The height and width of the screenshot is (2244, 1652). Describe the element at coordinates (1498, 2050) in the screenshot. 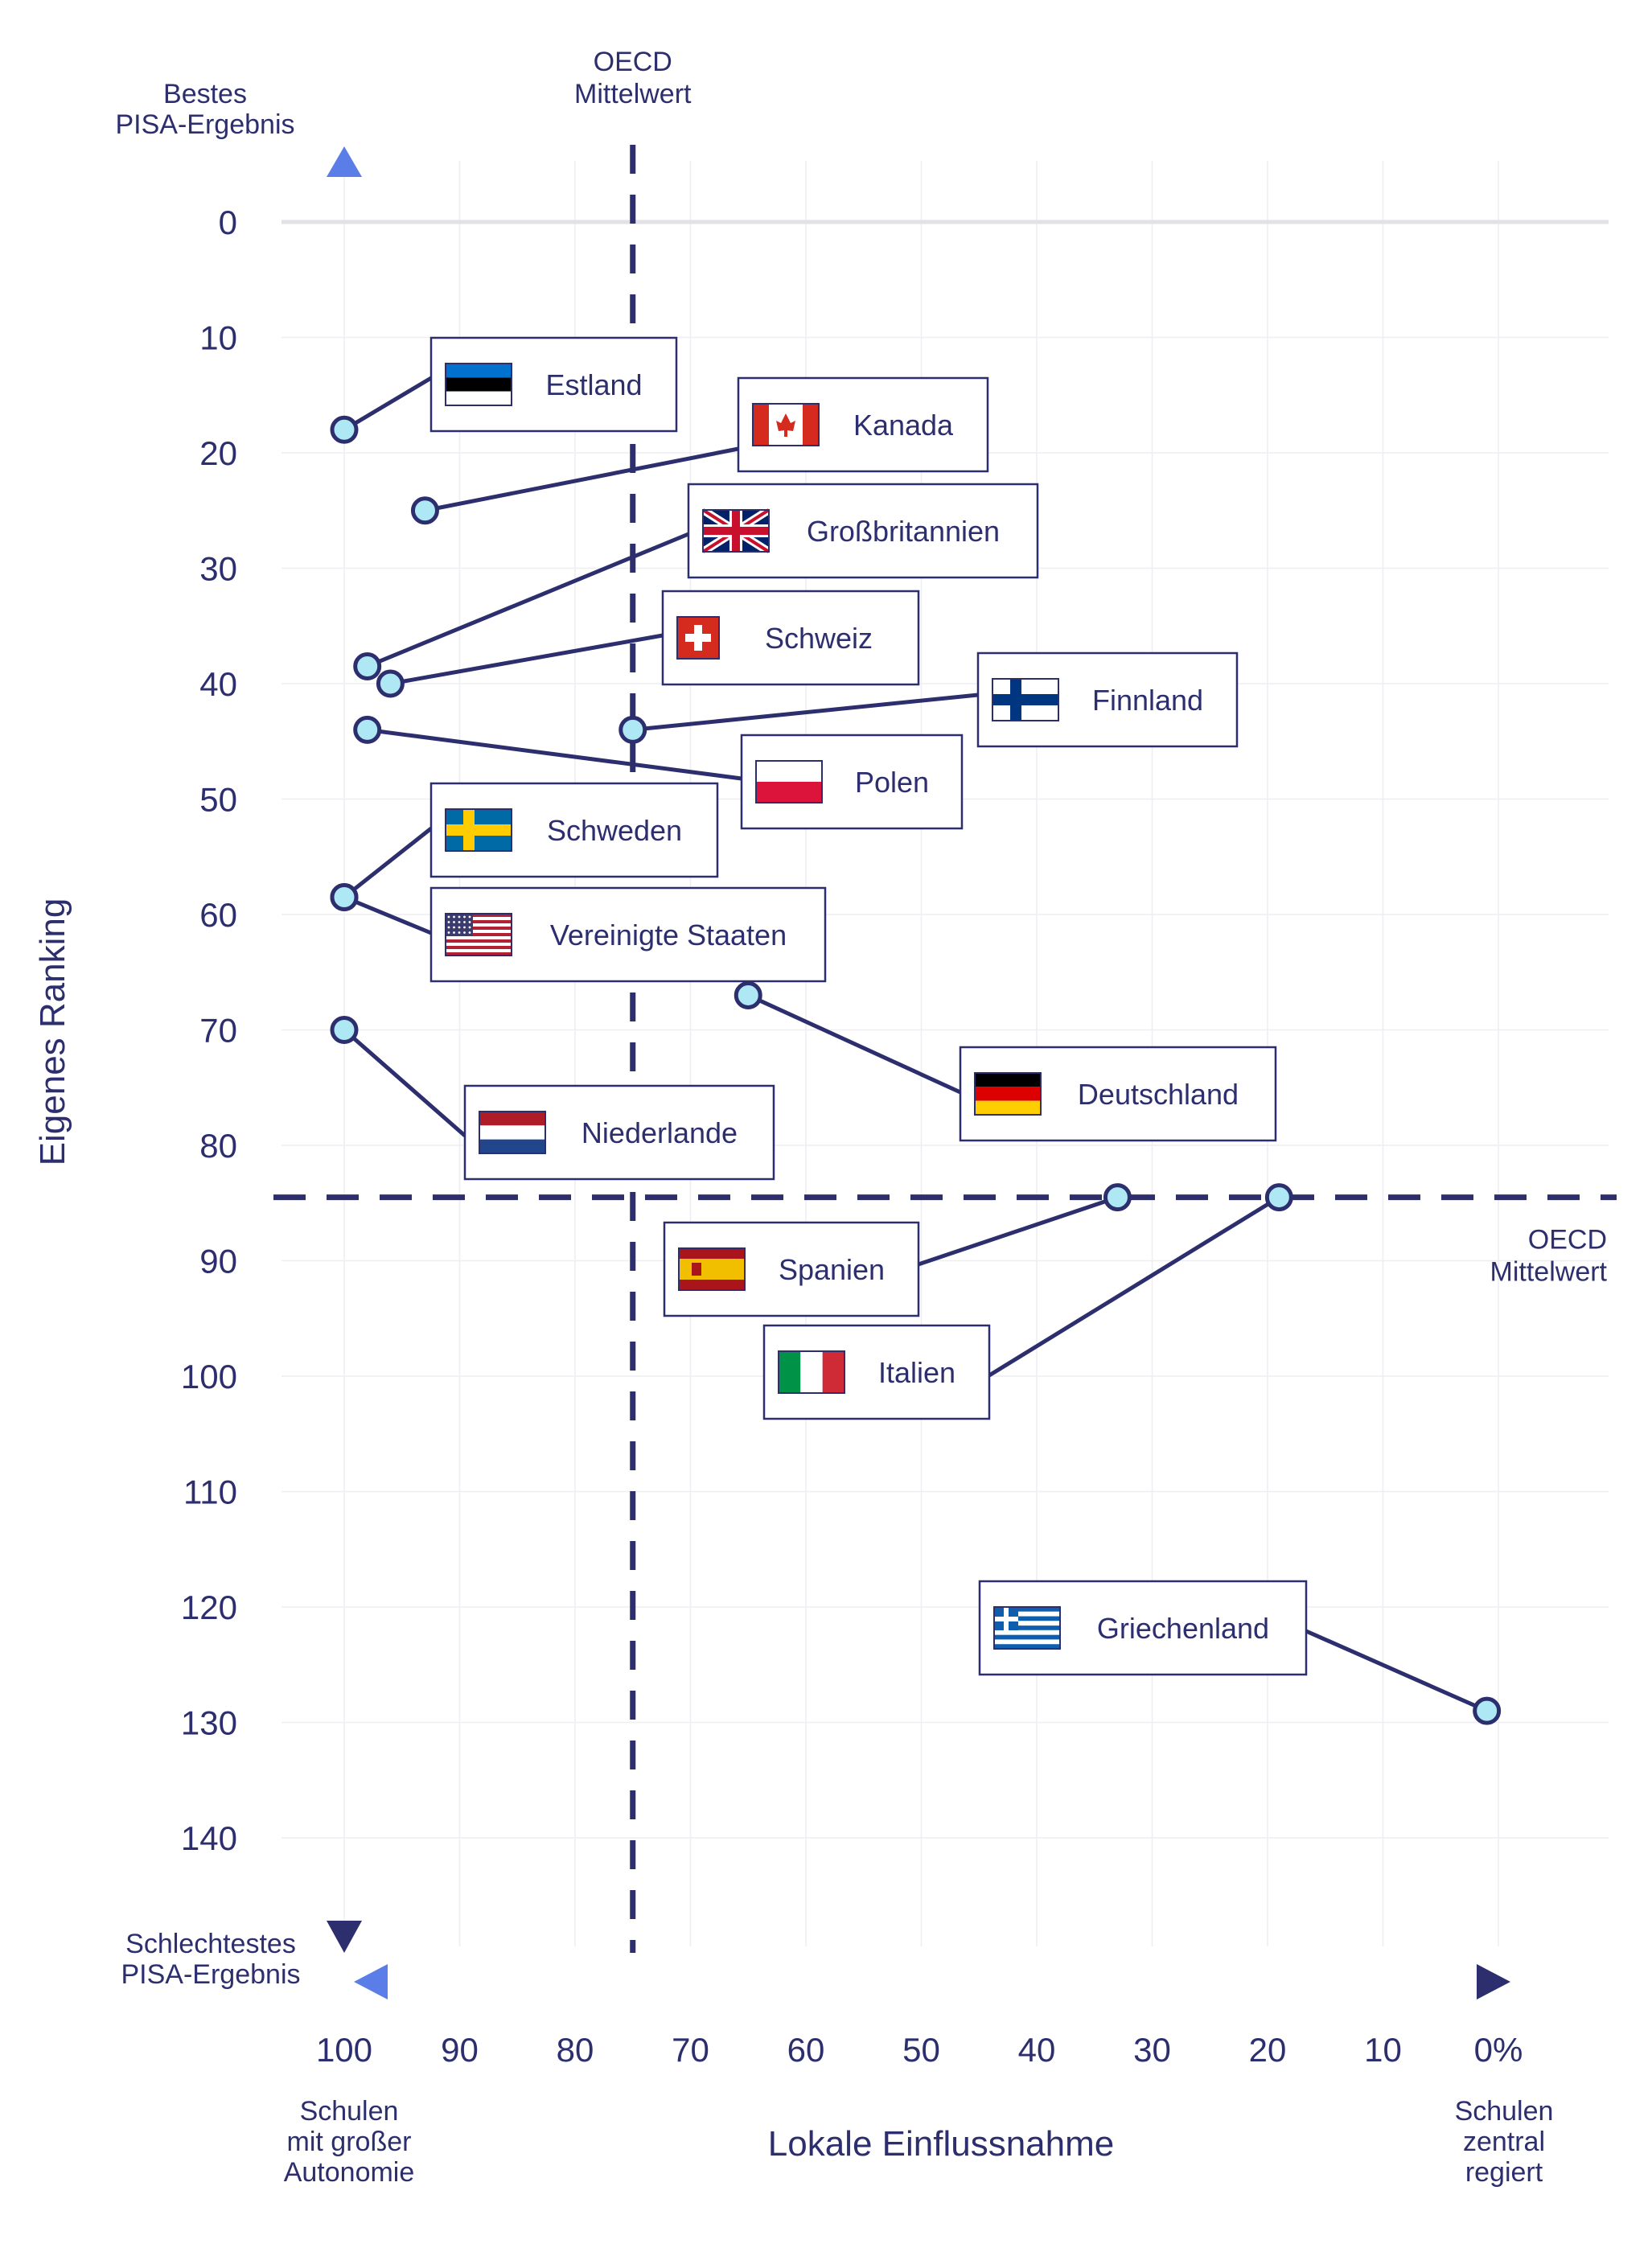

I see `x-tick-label: 0%` at that location.